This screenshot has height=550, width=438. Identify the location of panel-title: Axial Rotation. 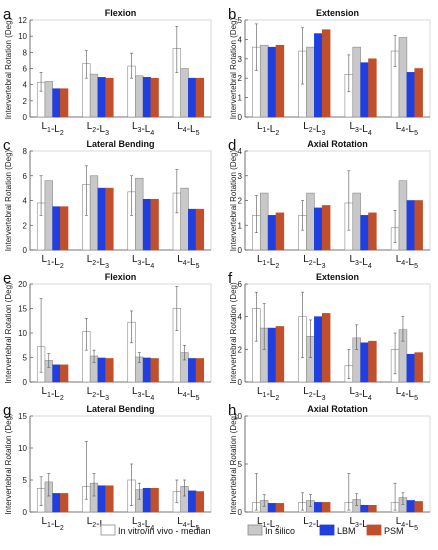
(337, 409).